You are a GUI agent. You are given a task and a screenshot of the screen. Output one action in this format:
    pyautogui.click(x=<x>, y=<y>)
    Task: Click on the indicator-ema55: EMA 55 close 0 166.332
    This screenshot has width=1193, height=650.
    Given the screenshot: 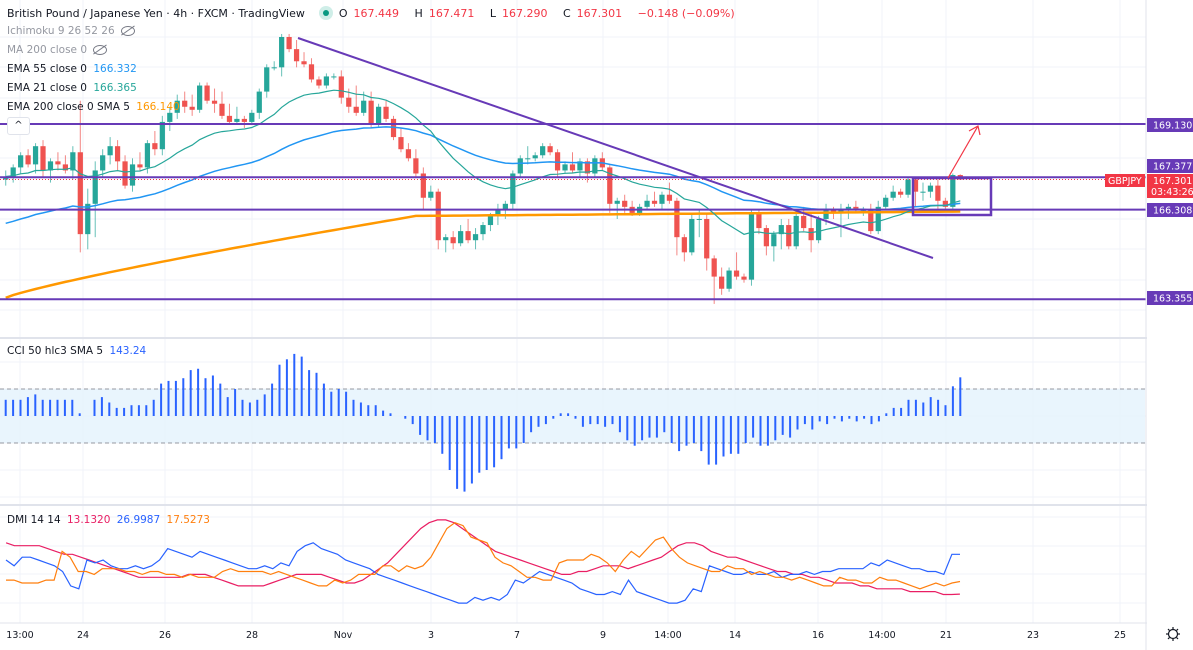 What is the action you would take?
    pyautogui.click(x=72, y=69)
    